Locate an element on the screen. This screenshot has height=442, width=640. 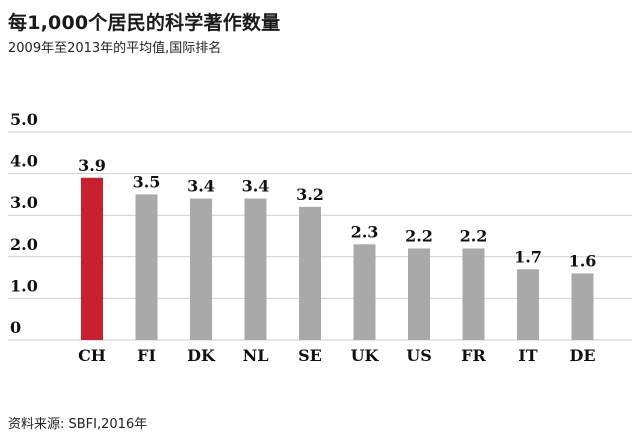
bar-de is located at coordinates (582, 306).